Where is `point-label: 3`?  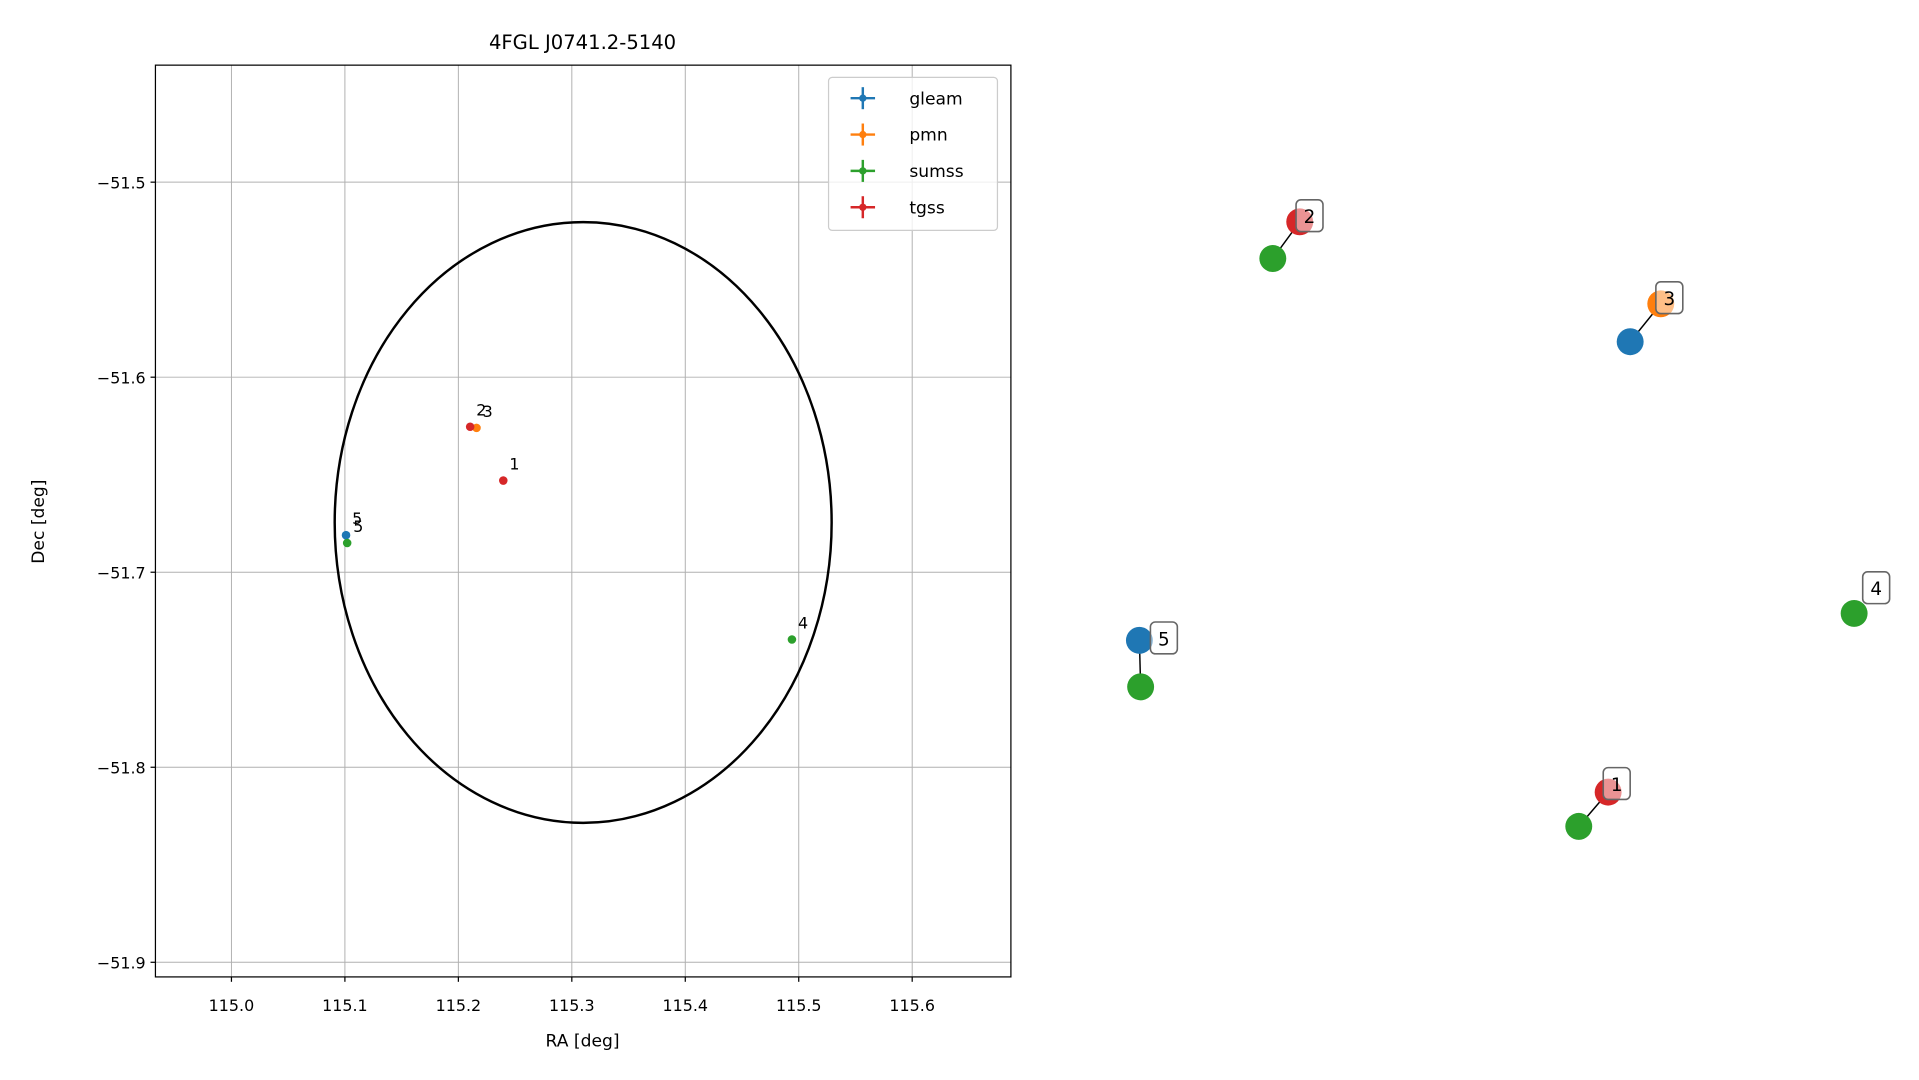 point-label: 3 is located at coordinates (488, 411).